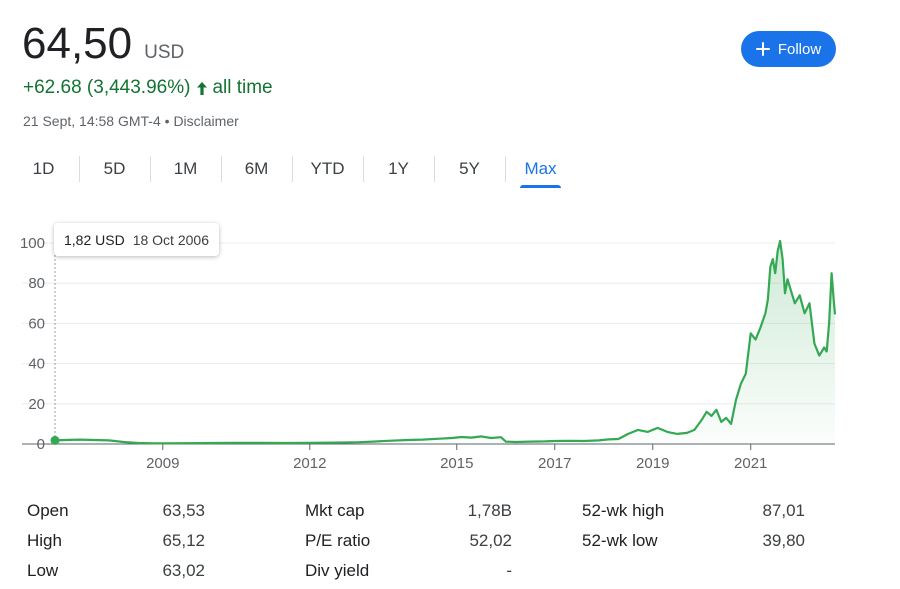 This screenshot has width=900, height=589. I want to click on hover-tooltip: 1,82 USD 18 Oct 2006, so click(136, 239).